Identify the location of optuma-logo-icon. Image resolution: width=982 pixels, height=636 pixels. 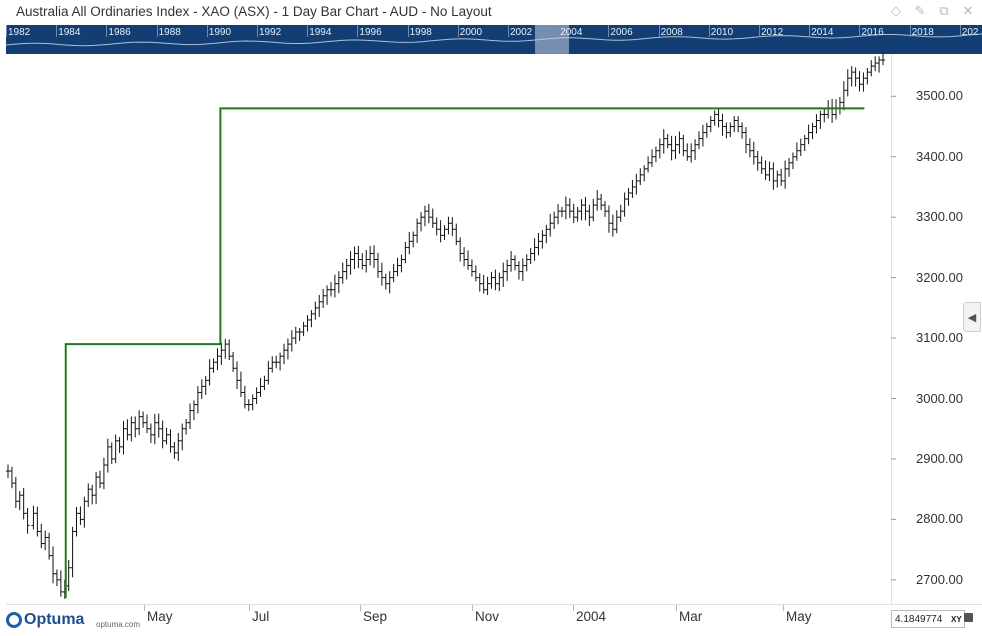
(14, 620).